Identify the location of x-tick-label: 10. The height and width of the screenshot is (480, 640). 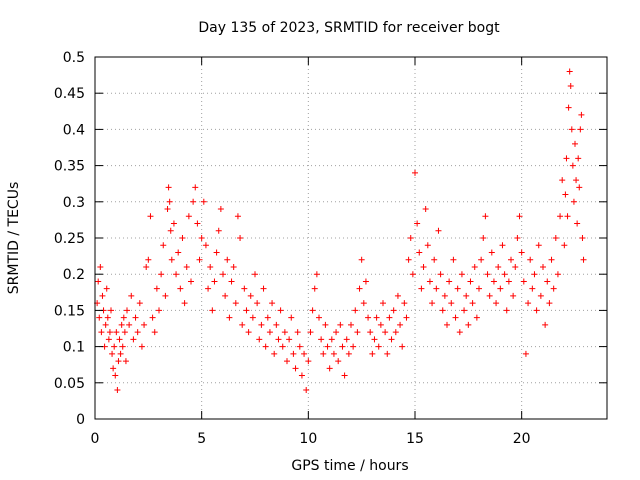
(308, 439).